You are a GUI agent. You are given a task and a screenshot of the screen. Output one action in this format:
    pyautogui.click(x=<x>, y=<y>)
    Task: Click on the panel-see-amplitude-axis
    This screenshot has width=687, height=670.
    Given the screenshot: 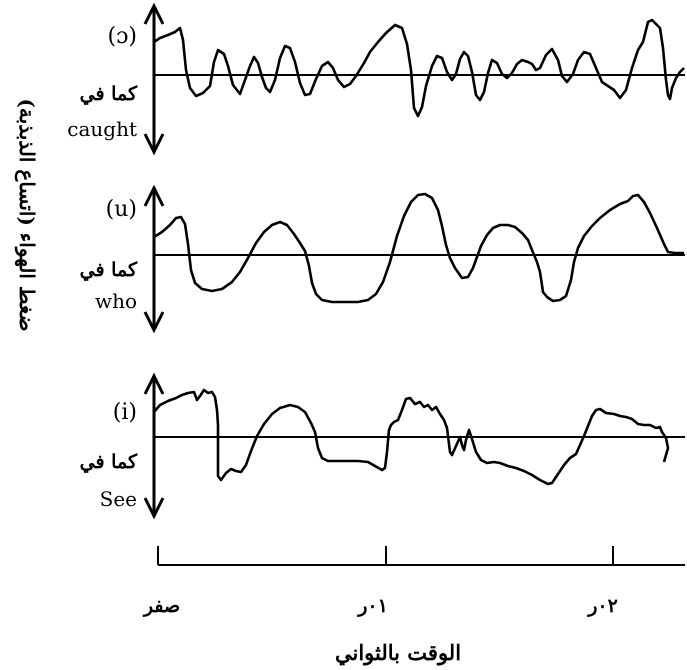 What is the action you would take?
    pyautogui.click(x=154, y=446)
    